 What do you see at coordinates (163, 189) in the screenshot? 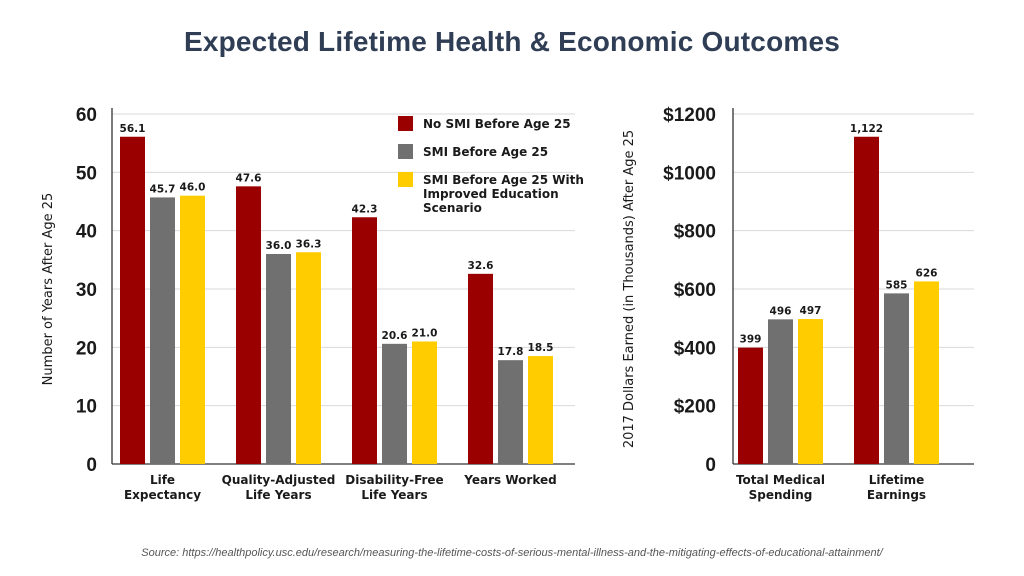
I see `chart1-bar-value-label: 45.7` at bounding box center [163, 189].